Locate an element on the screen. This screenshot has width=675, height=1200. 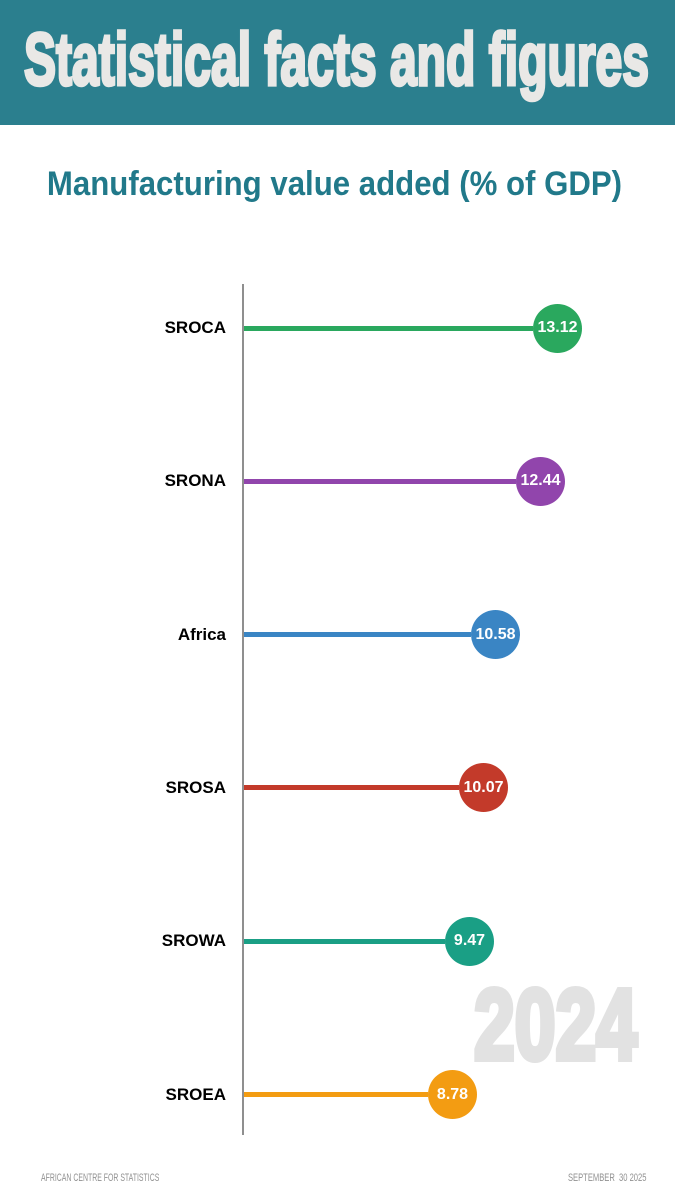
svg-text: 2024 is located at coordinates (555, 1025).